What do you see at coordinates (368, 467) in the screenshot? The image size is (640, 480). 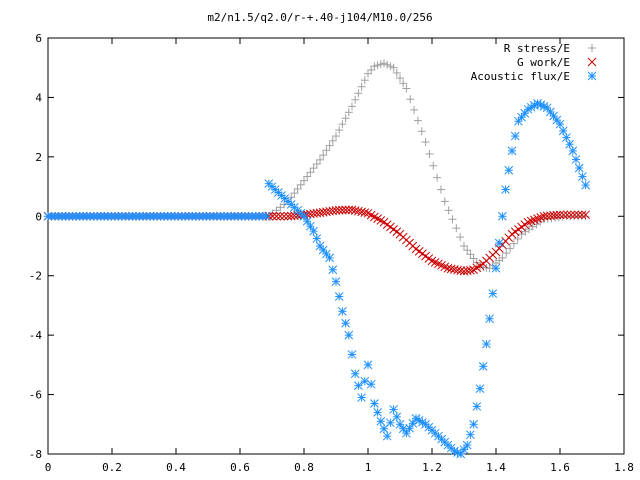 I see `x-tick-label: 1` at bounding box center [368, 467].